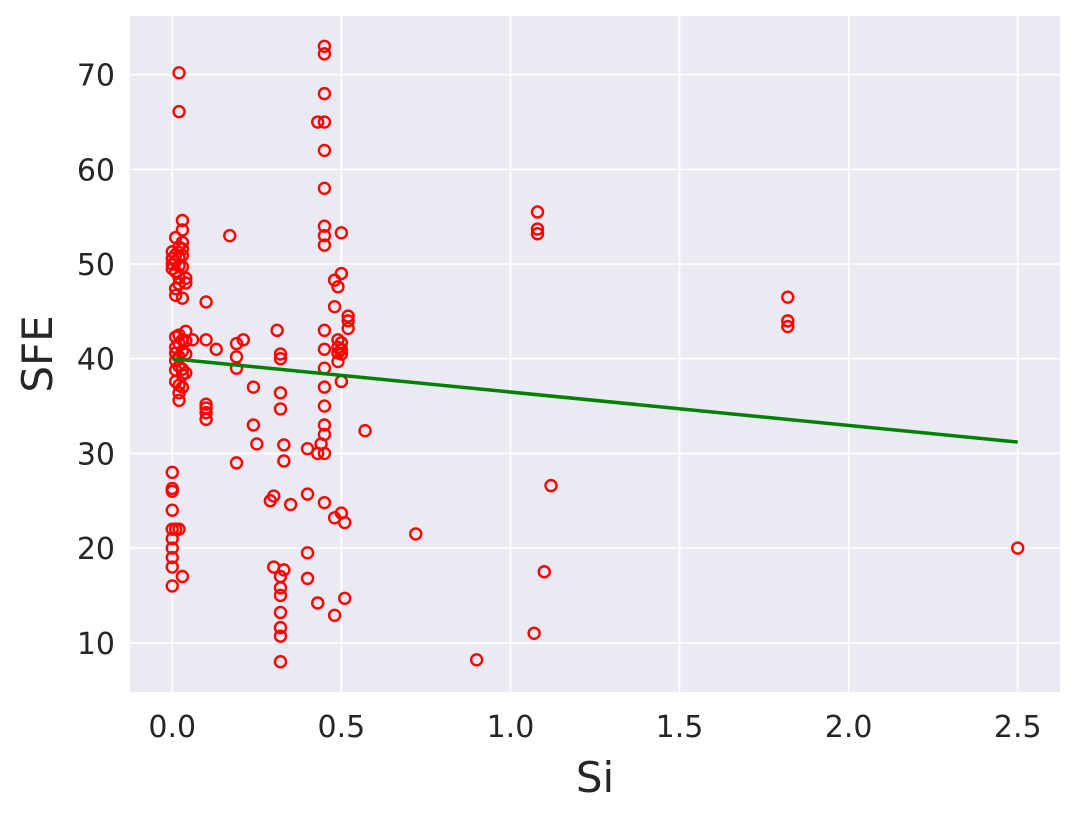  Describe the element at coordinates (96, 76) in the screenshot. I see `y-tick-label: 70` at that location.